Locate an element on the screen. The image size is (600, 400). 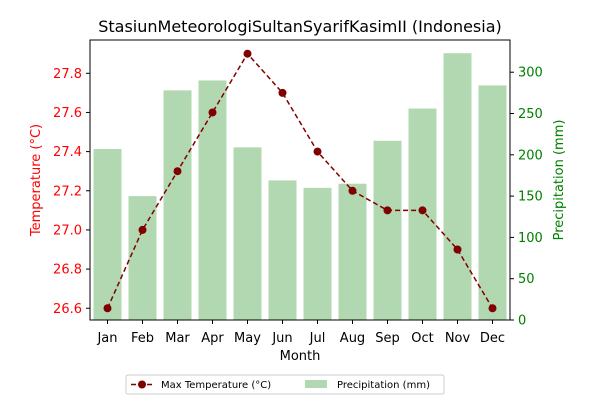
y-right-tick-label: 150 is located at coordinates (530, 197).